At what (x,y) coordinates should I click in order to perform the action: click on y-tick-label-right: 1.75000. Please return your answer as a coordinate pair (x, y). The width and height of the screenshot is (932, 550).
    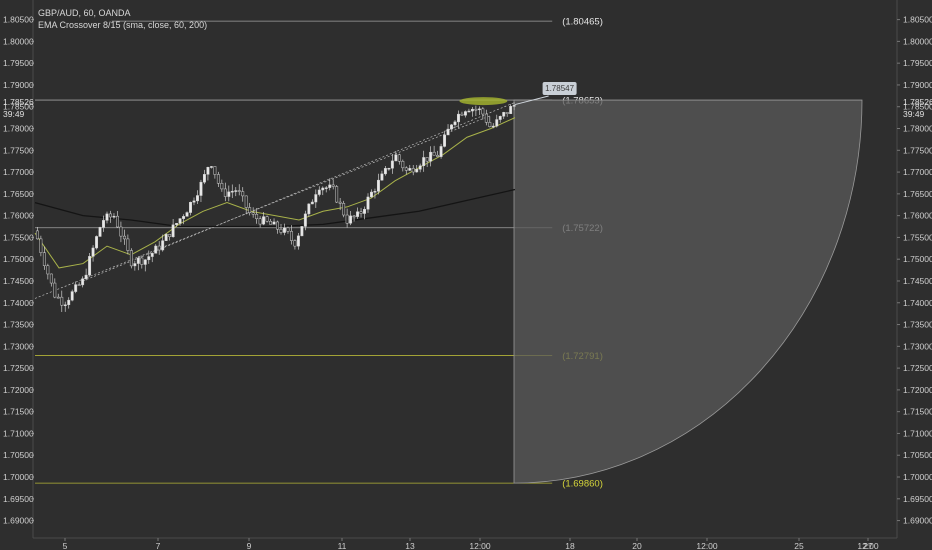
    Looking at the image, I should click on (917, 259).